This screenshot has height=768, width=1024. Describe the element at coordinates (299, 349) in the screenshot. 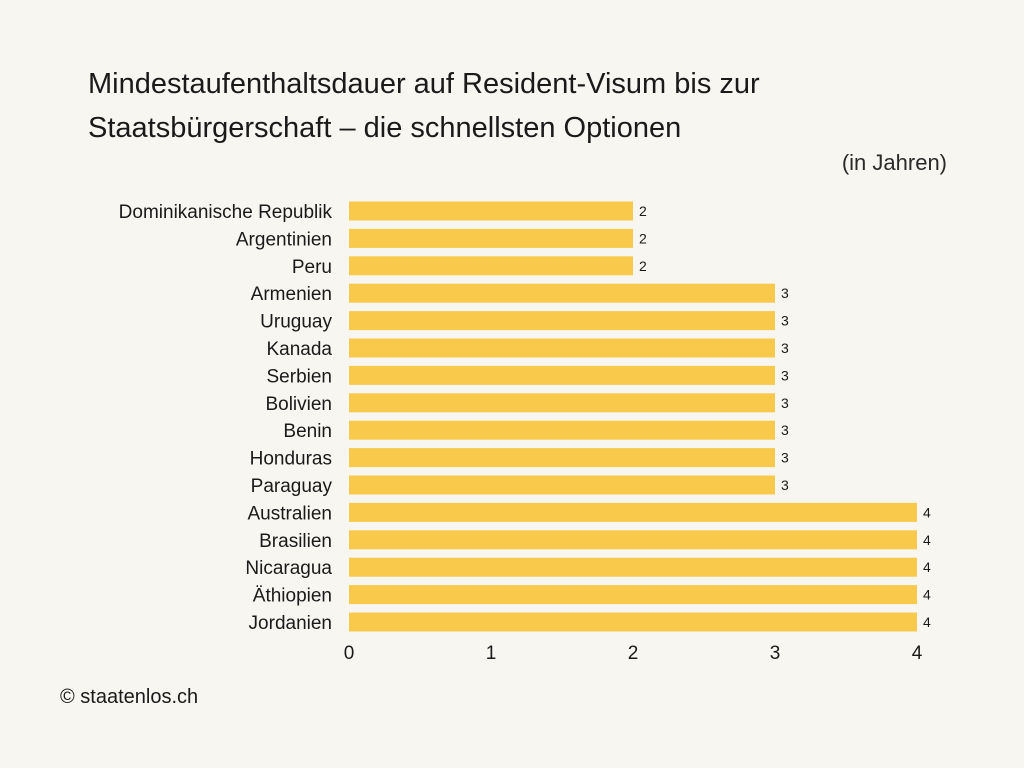

I see `category-label: Kanada` at that location.